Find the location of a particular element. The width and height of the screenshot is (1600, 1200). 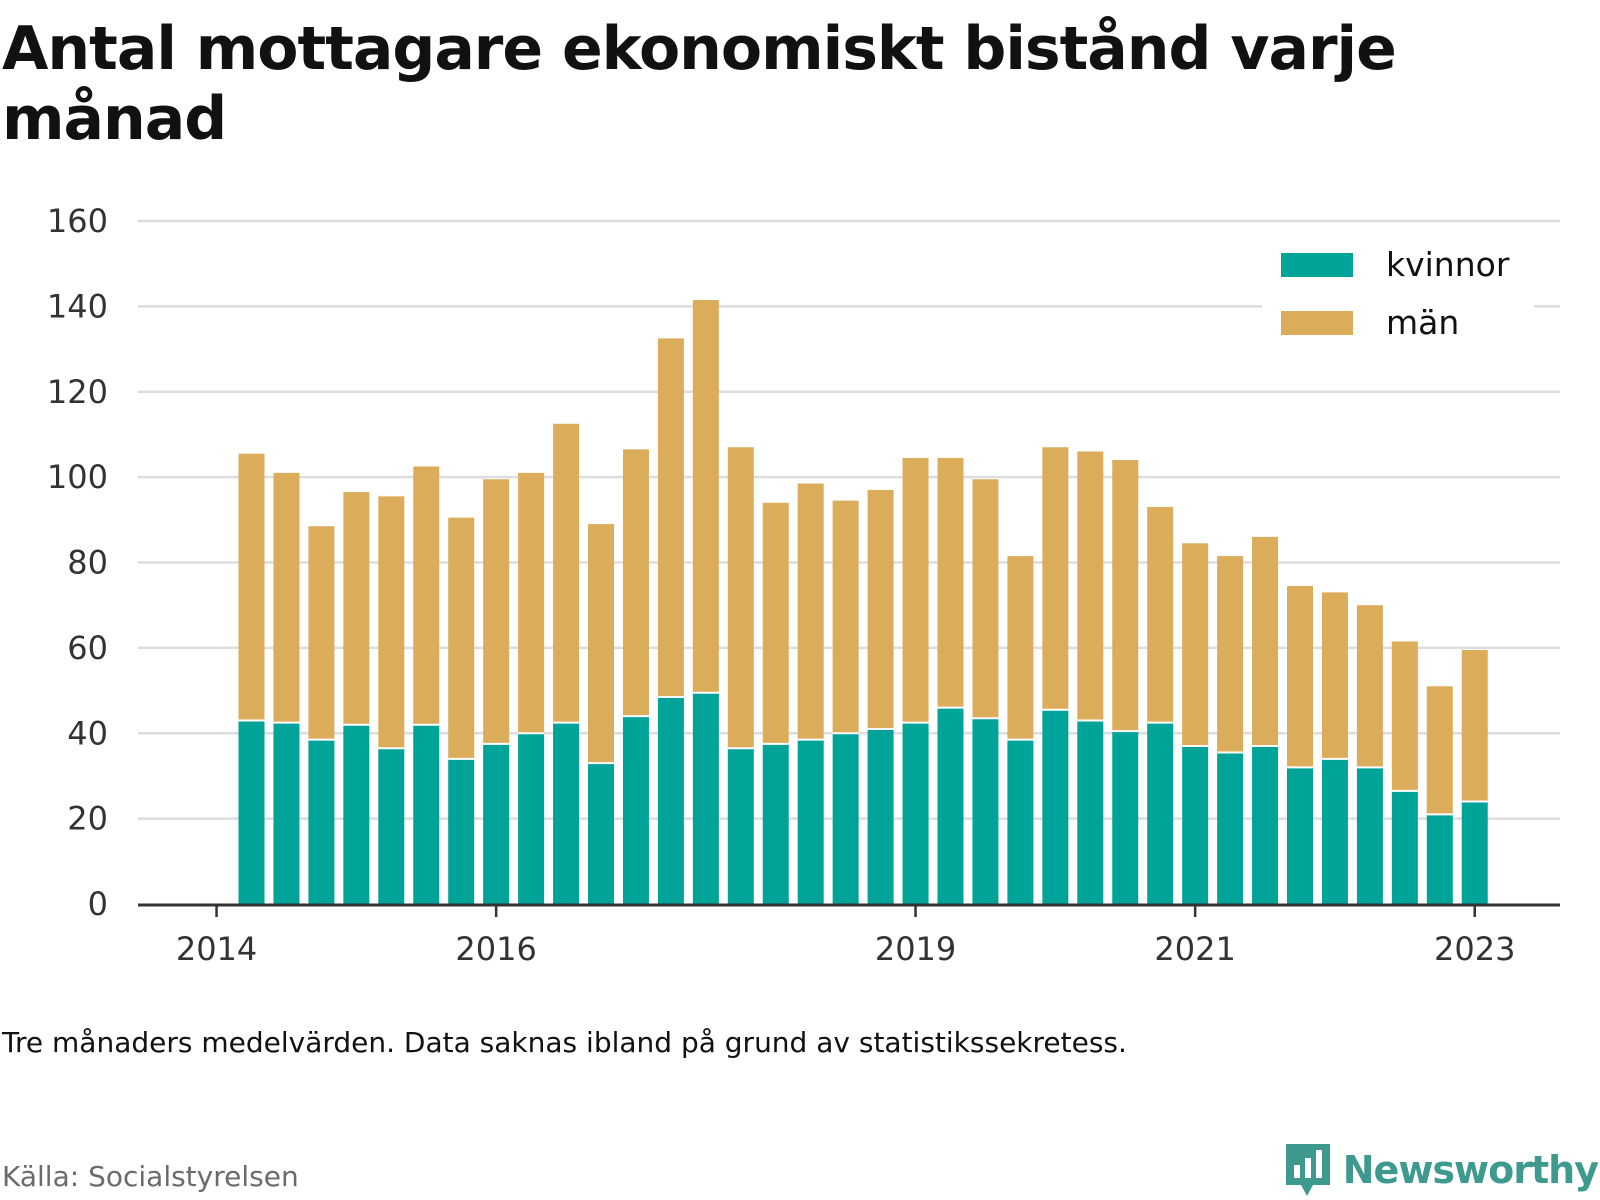

y-tick-label: 80 is located at coordinates (87, 563).